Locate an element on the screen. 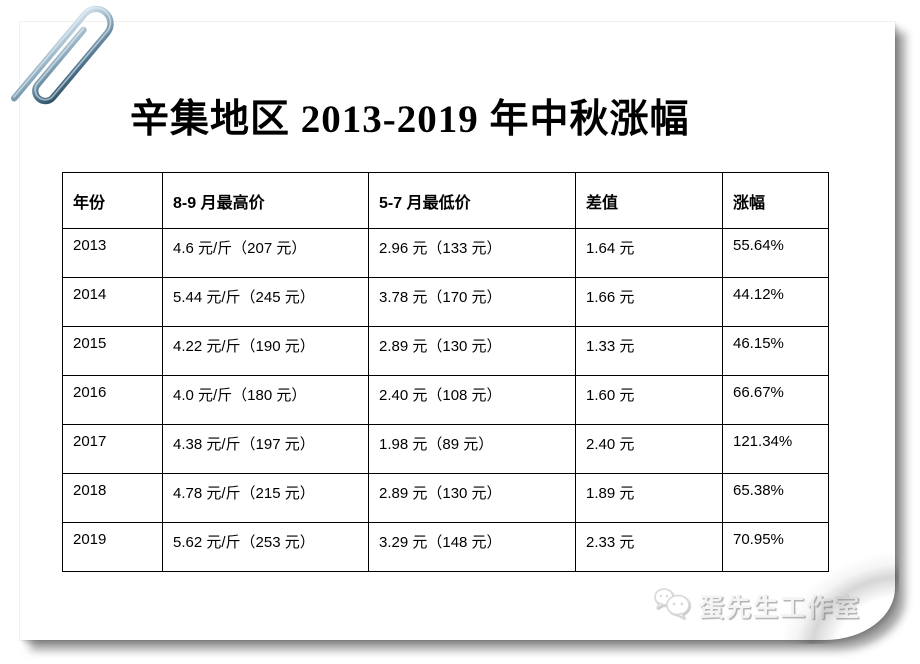 The image size is (920, 664). paperclip-icon is located at coordinates (67, 68).